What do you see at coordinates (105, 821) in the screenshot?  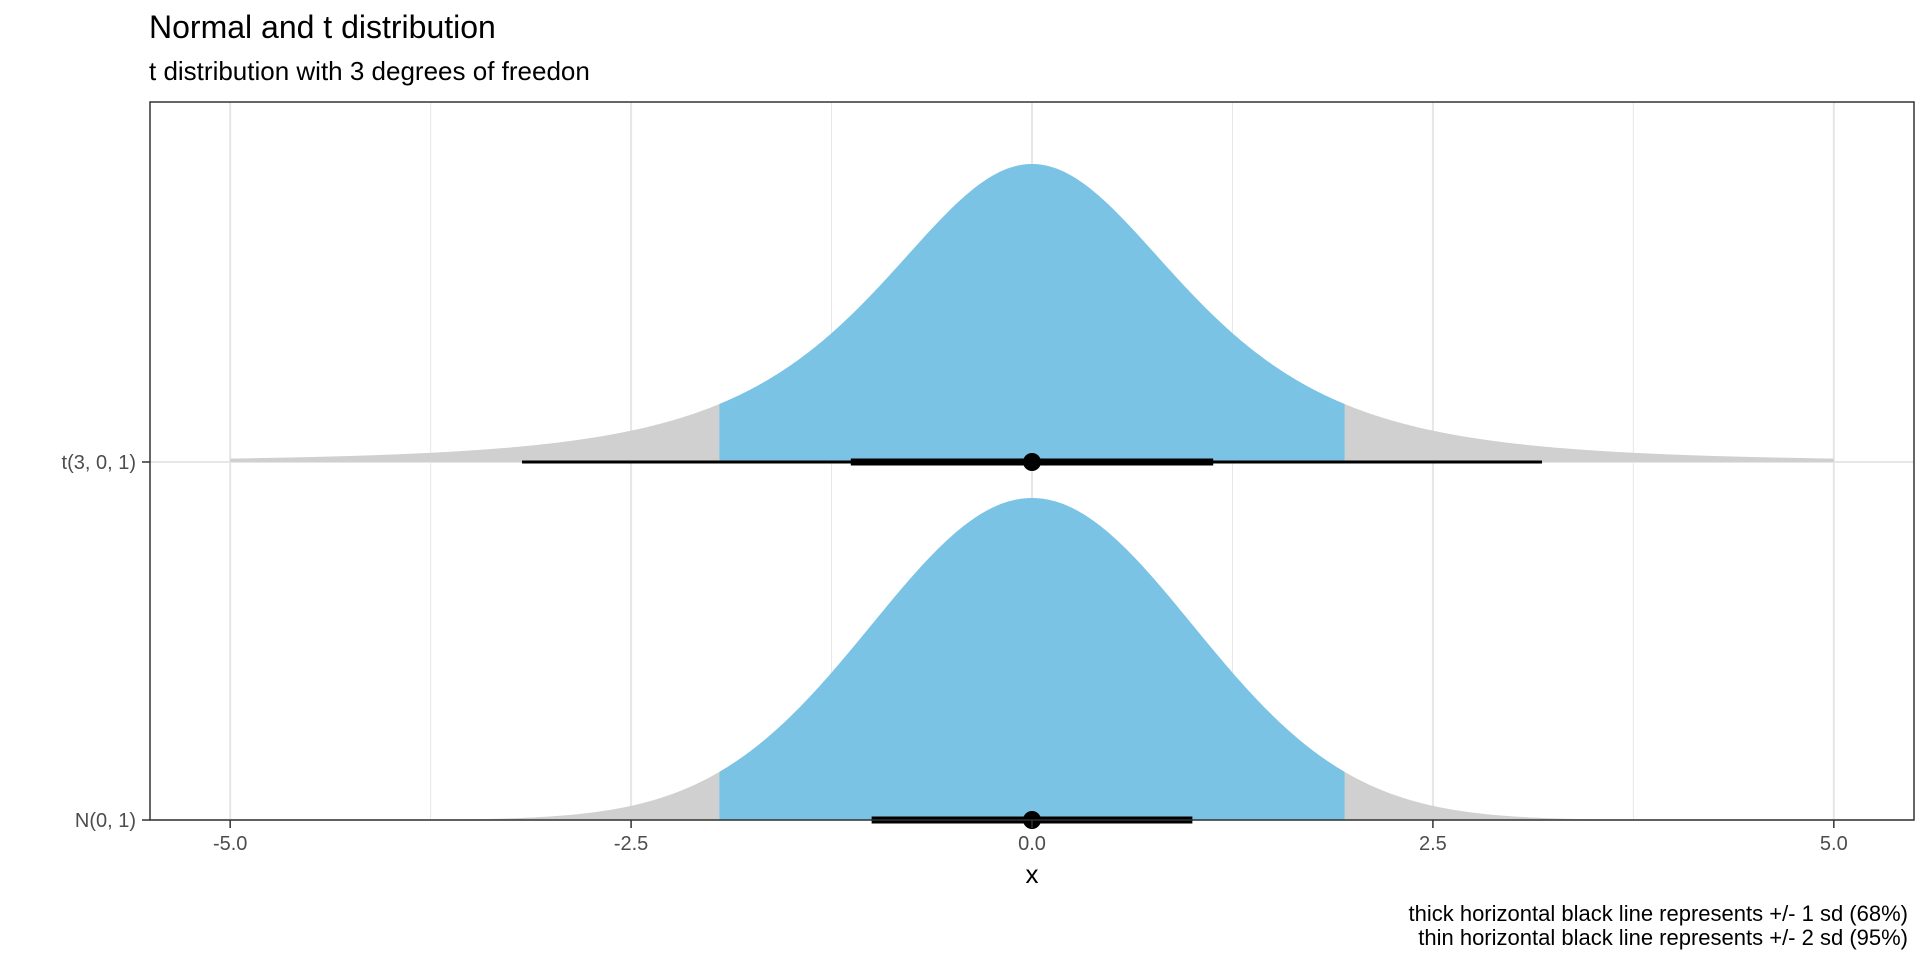 I see `y-tick-label: N(0, 1)` at bounding box center [105, 821].